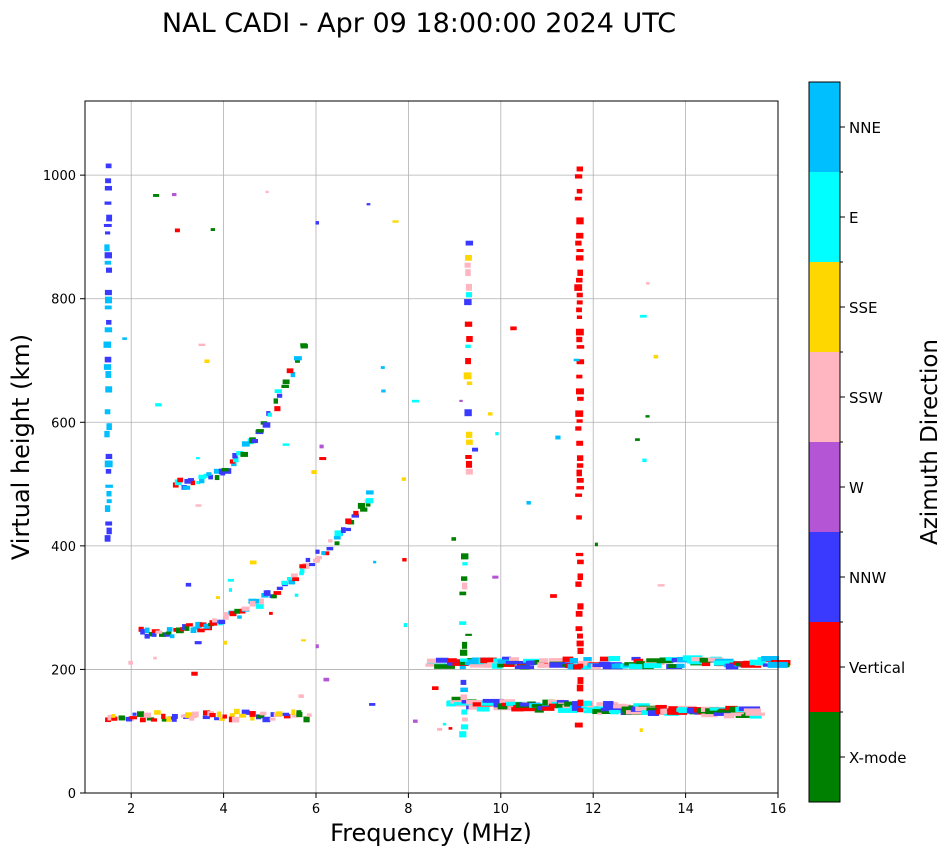 This screenshot has width=951, height=856. What do you see at coordinates (501, 809) in the screenshot?
I see `x-tick-label: 10` at bounding box center [501, 809].